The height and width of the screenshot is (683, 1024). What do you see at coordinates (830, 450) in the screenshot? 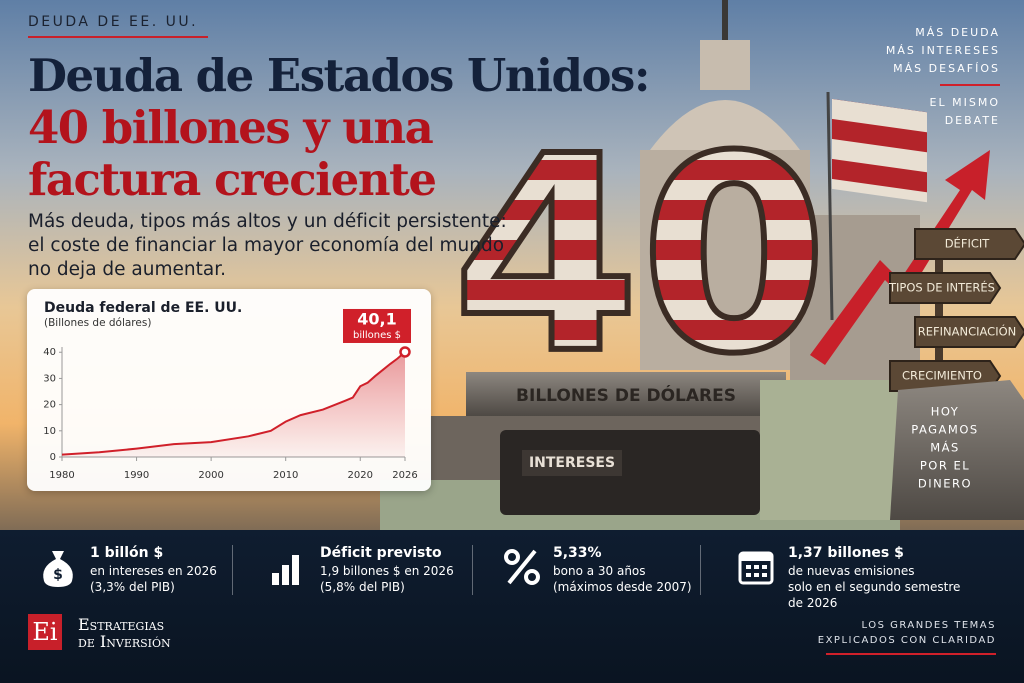
I see `money-stack` at bounding box center [830, 450].